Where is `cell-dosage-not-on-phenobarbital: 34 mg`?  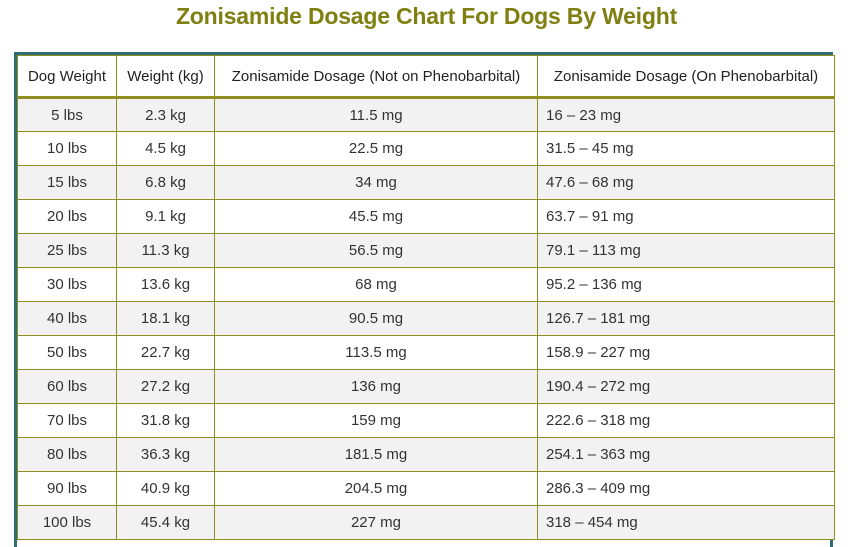
cell-dosage-not-on-phenobarbital: 34 mg is located at coordinates (376, 182).